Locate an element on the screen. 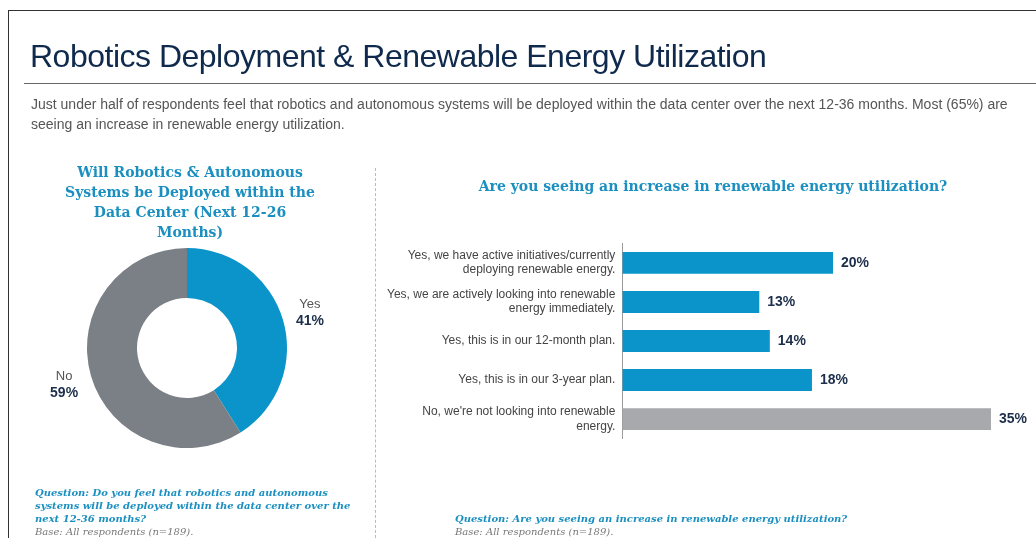  text: Question: Are you seeing an increase in renewable energy utilization? is located at coordinates (652, 518).